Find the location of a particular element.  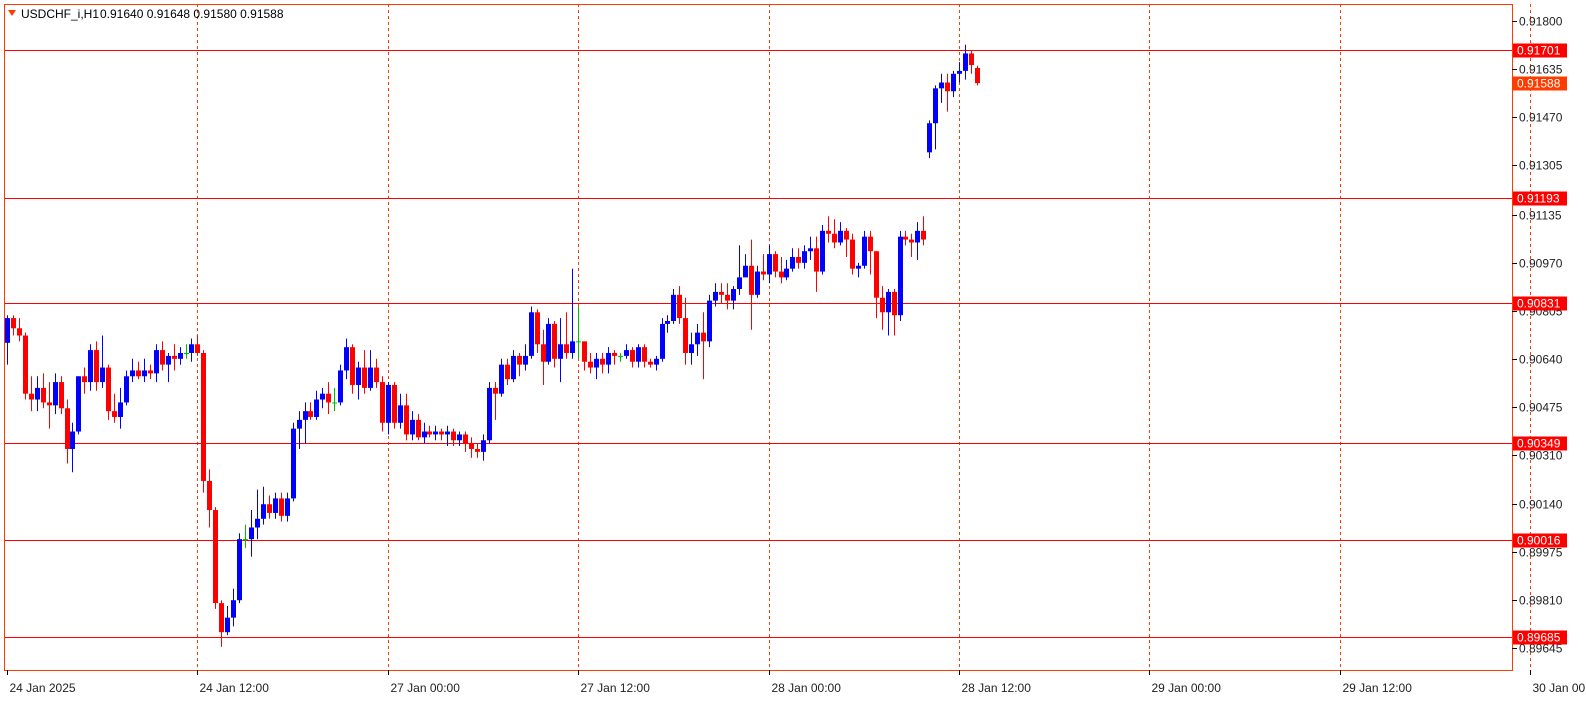

level-price-badge is located at coordinates (1540, 443).